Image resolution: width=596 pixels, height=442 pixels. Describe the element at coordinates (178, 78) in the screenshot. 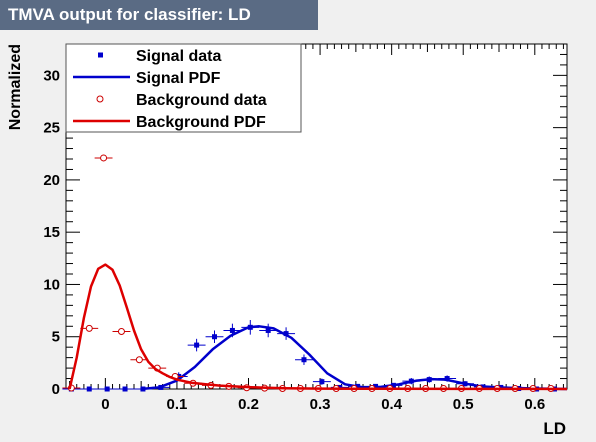

I see `legend-label: Signal PDF` at that location.